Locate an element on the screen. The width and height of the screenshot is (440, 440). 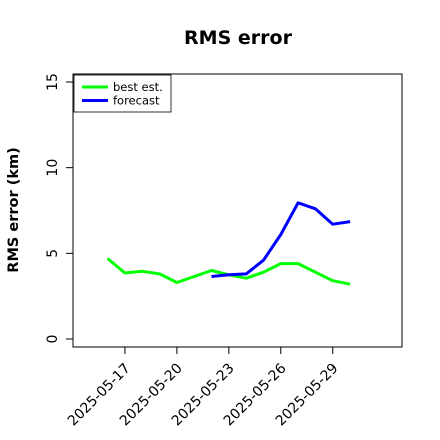
series-layer is located at coordinates (228, 243).